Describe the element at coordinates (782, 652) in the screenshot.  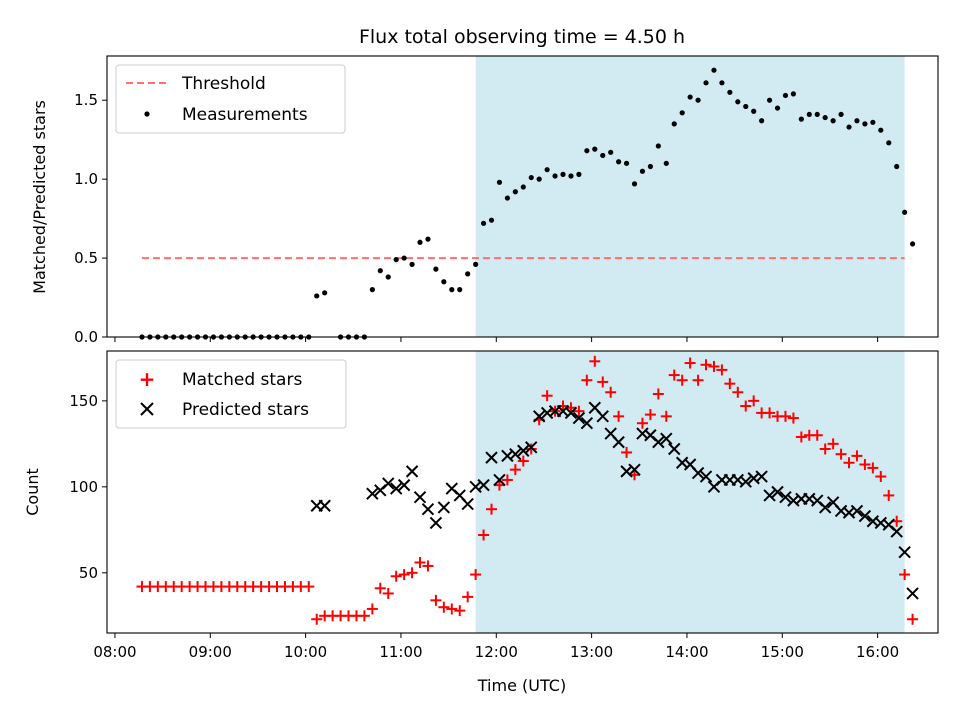
I see `x-tick-label: 15:00` at that location.